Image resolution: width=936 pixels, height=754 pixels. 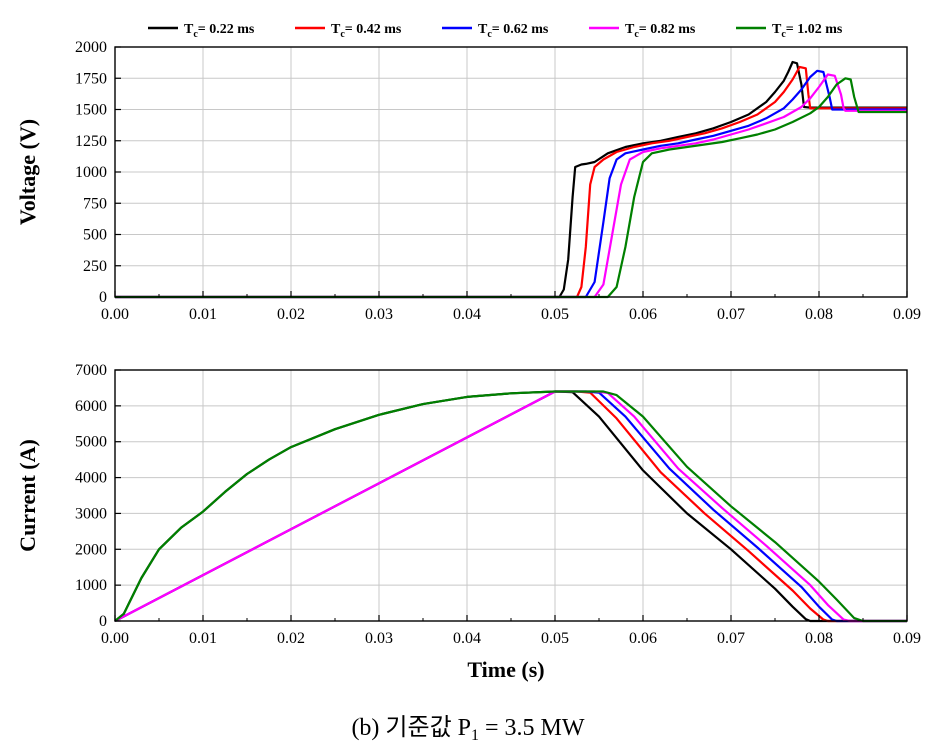 What do you see at coordinates (411, 727) in the screenshot?
I see `caption-main: (b) 기준값 P` at bounding box center [411, 727].